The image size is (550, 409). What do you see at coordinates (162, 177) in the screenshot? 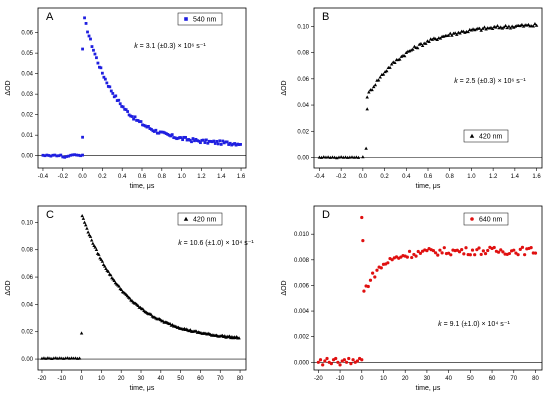
I see `x-tick-label: 0.8` at bounding box center [162, 177].